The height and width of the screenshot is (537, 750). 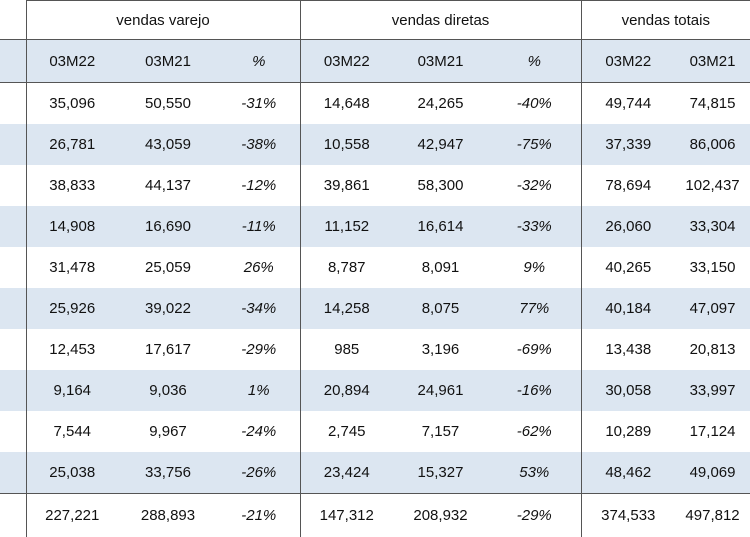 What do you see at coordinates (346, 267) in the screenshot?
I see `table-cell: 8,787` at bounding box center [346, 267].